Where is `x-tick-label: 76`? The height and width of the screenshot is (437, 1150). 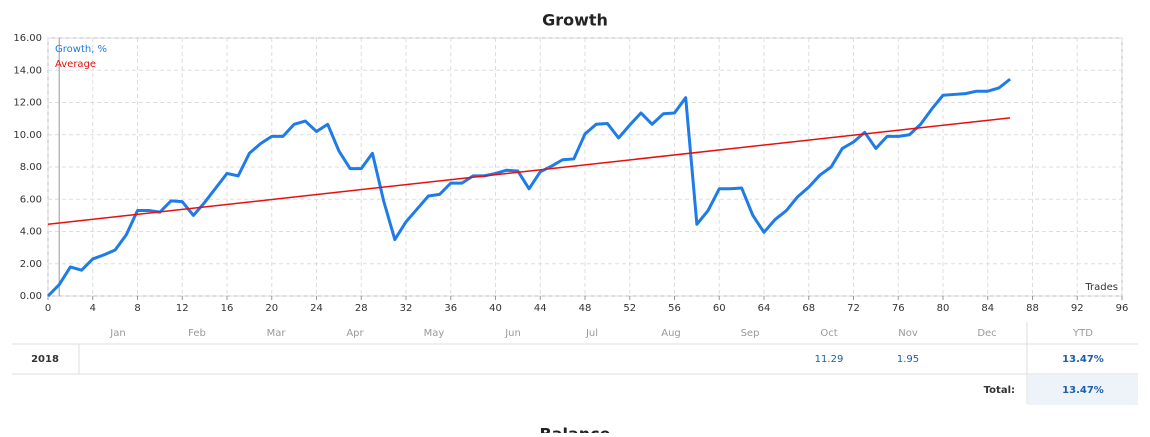 x-tick-label: 76 is located at coordinates (898, 308).